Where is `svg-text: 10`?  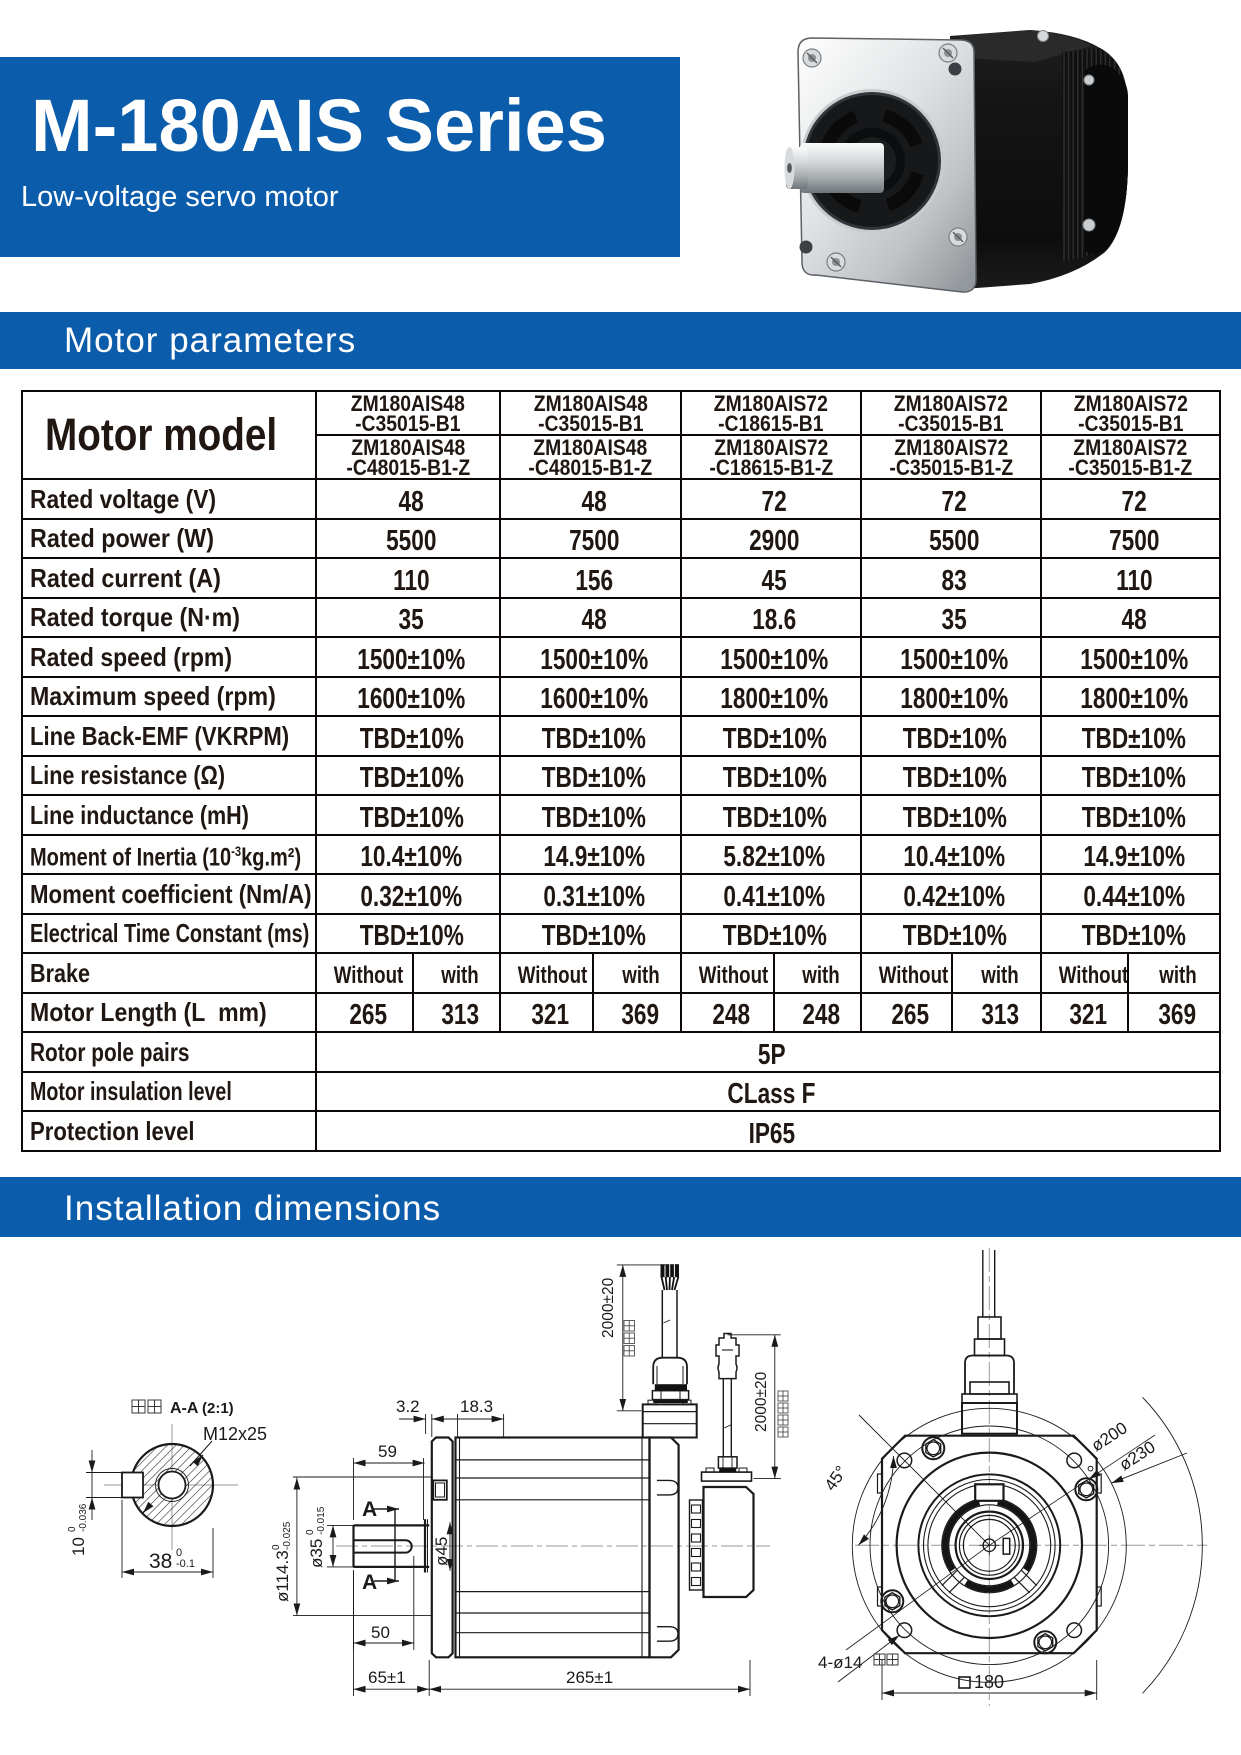
svg-text: 10 is located at coordinates (78, 1546).